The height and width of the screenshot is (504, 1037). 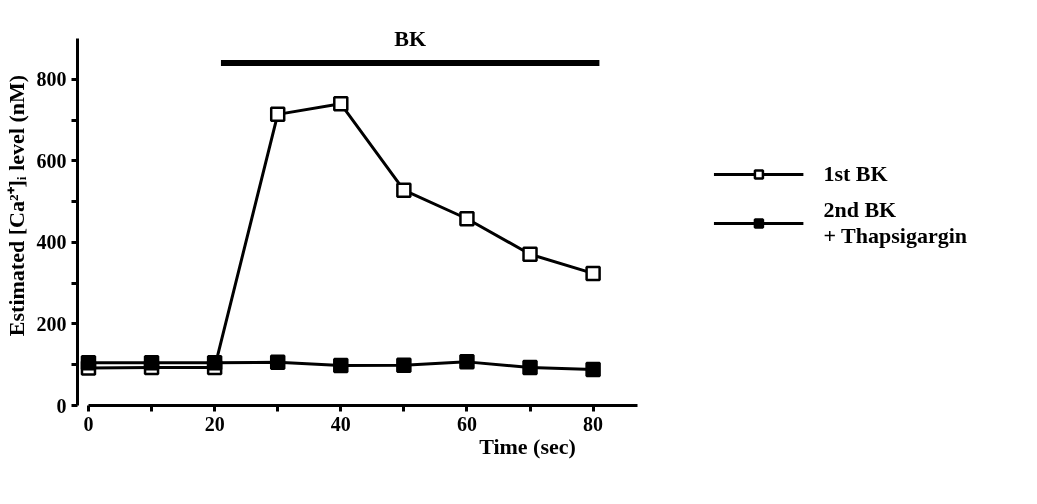 I want to click on x-tick-label: 40, so click(x=340, y=423).